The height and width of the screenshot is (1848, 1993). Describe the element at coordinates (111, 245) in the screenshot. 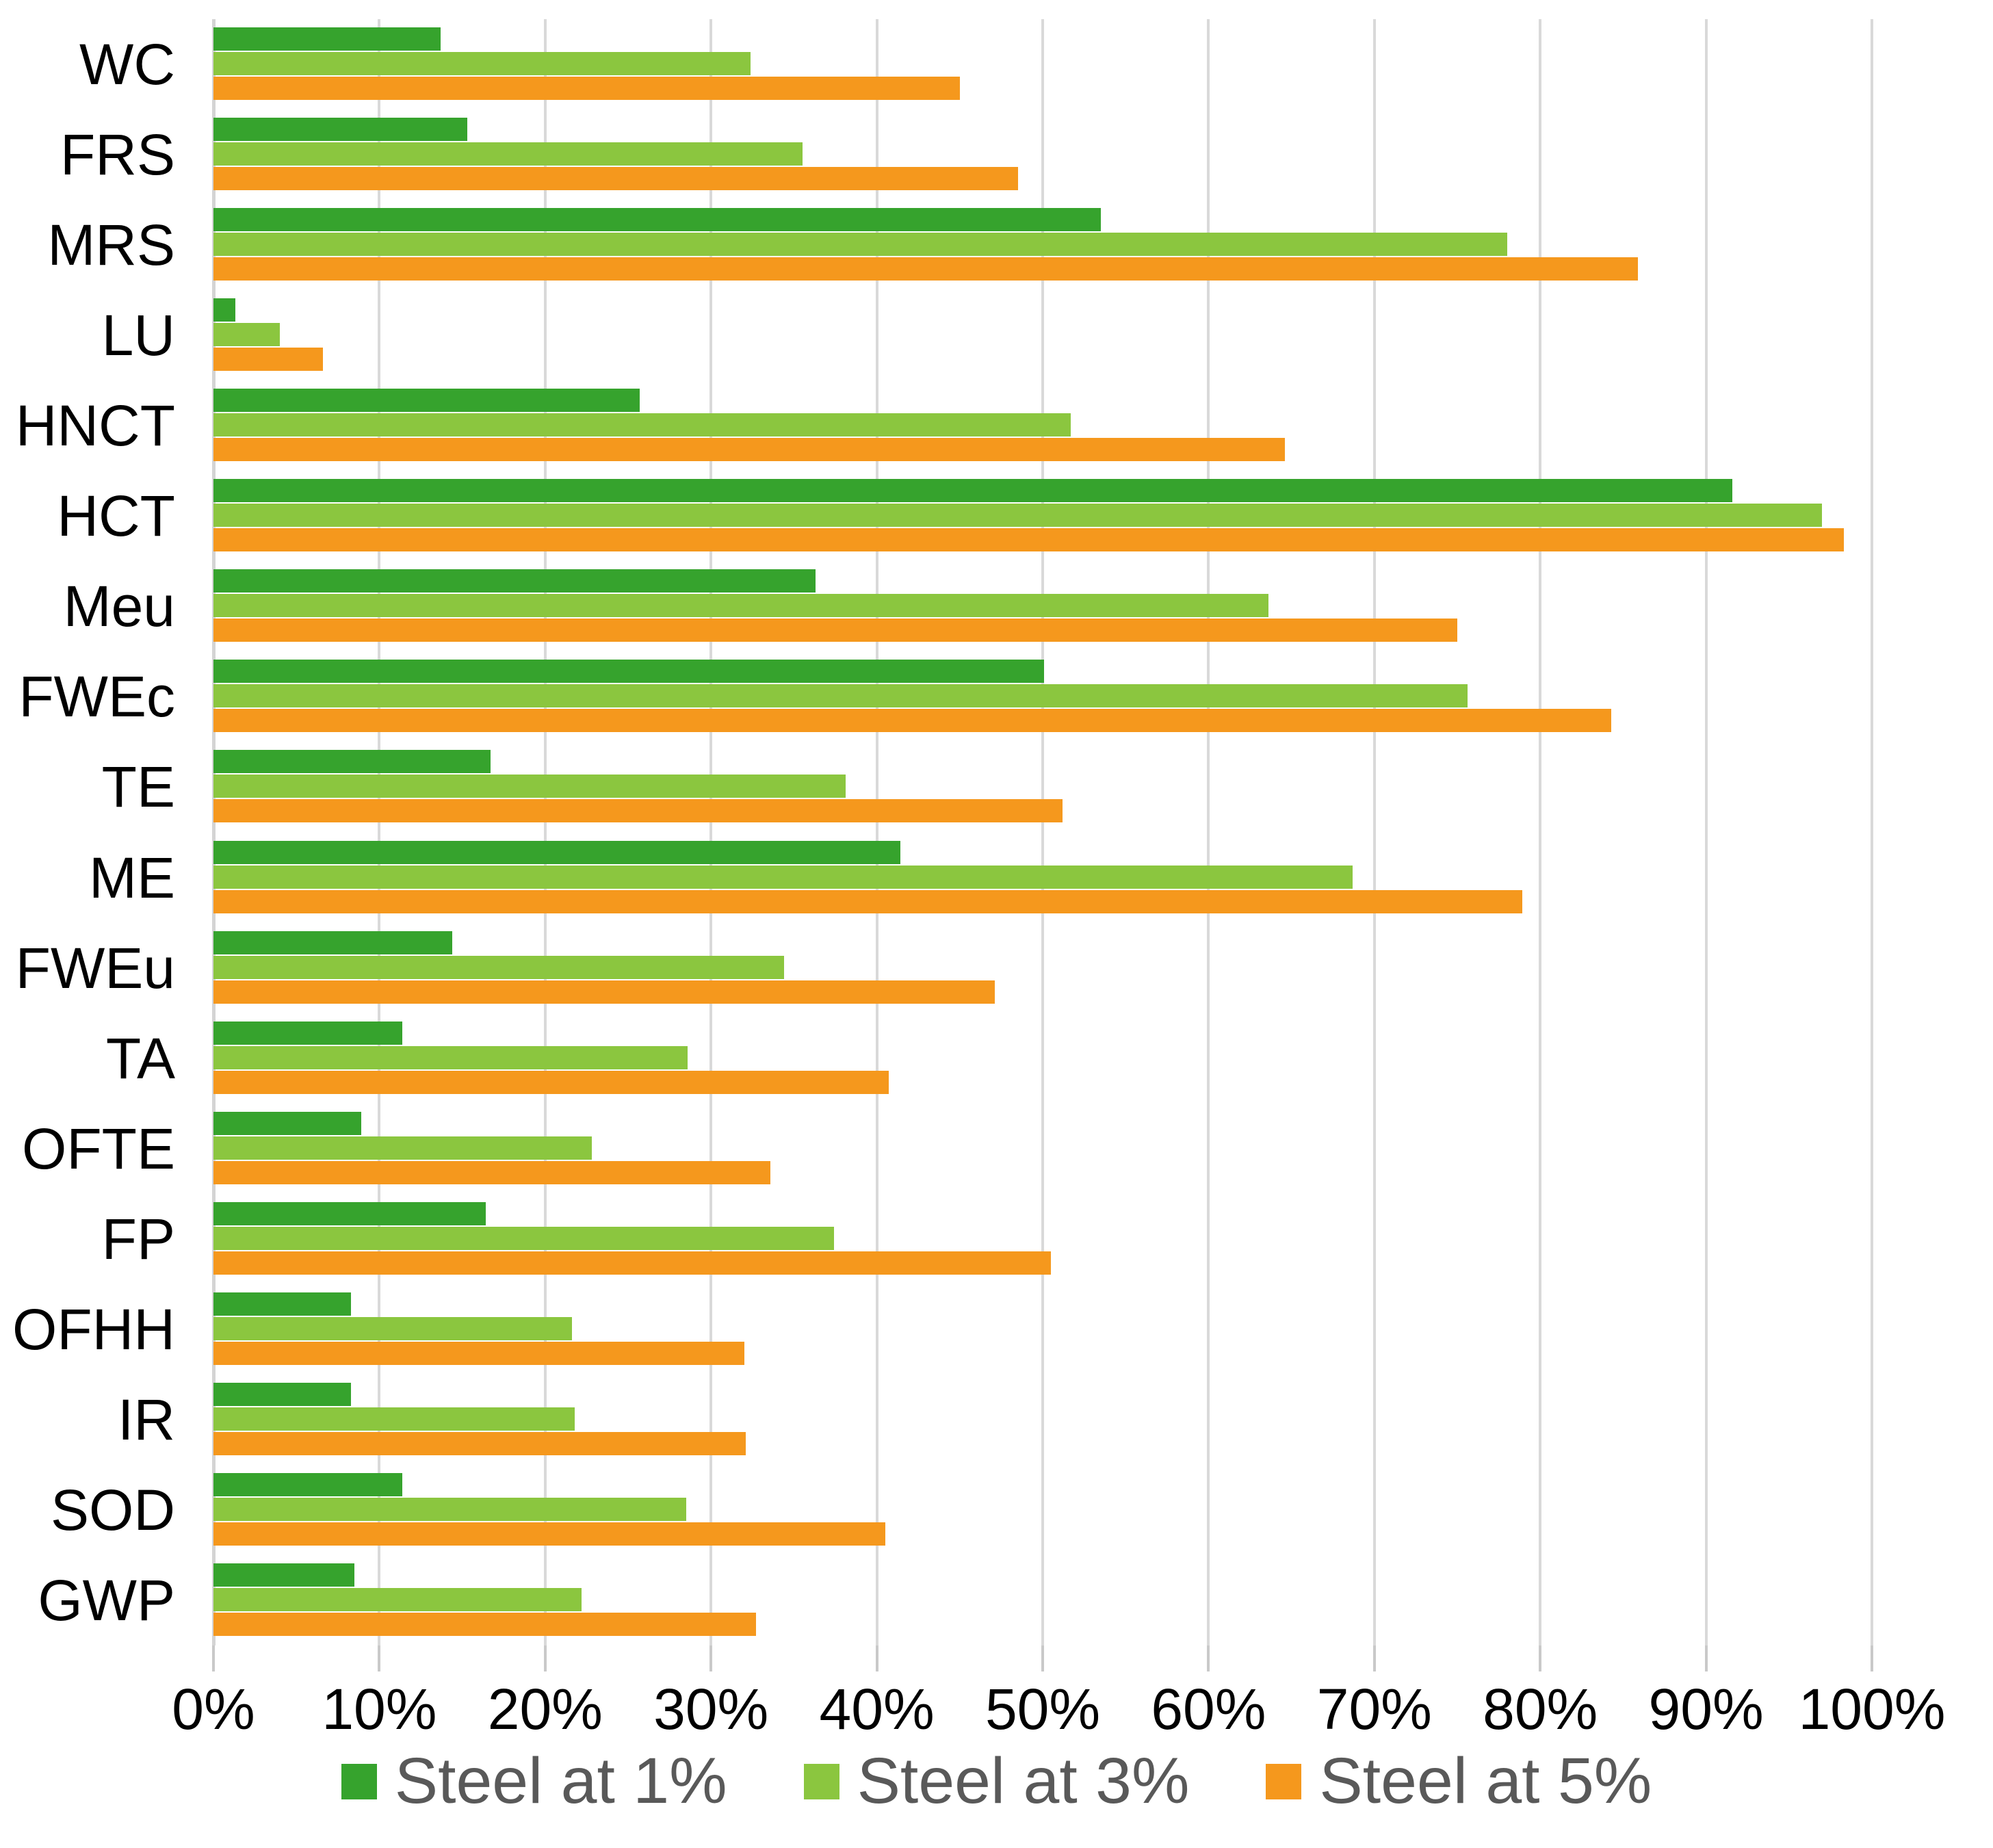

I see `category-label-MRS: MRS` at that location.